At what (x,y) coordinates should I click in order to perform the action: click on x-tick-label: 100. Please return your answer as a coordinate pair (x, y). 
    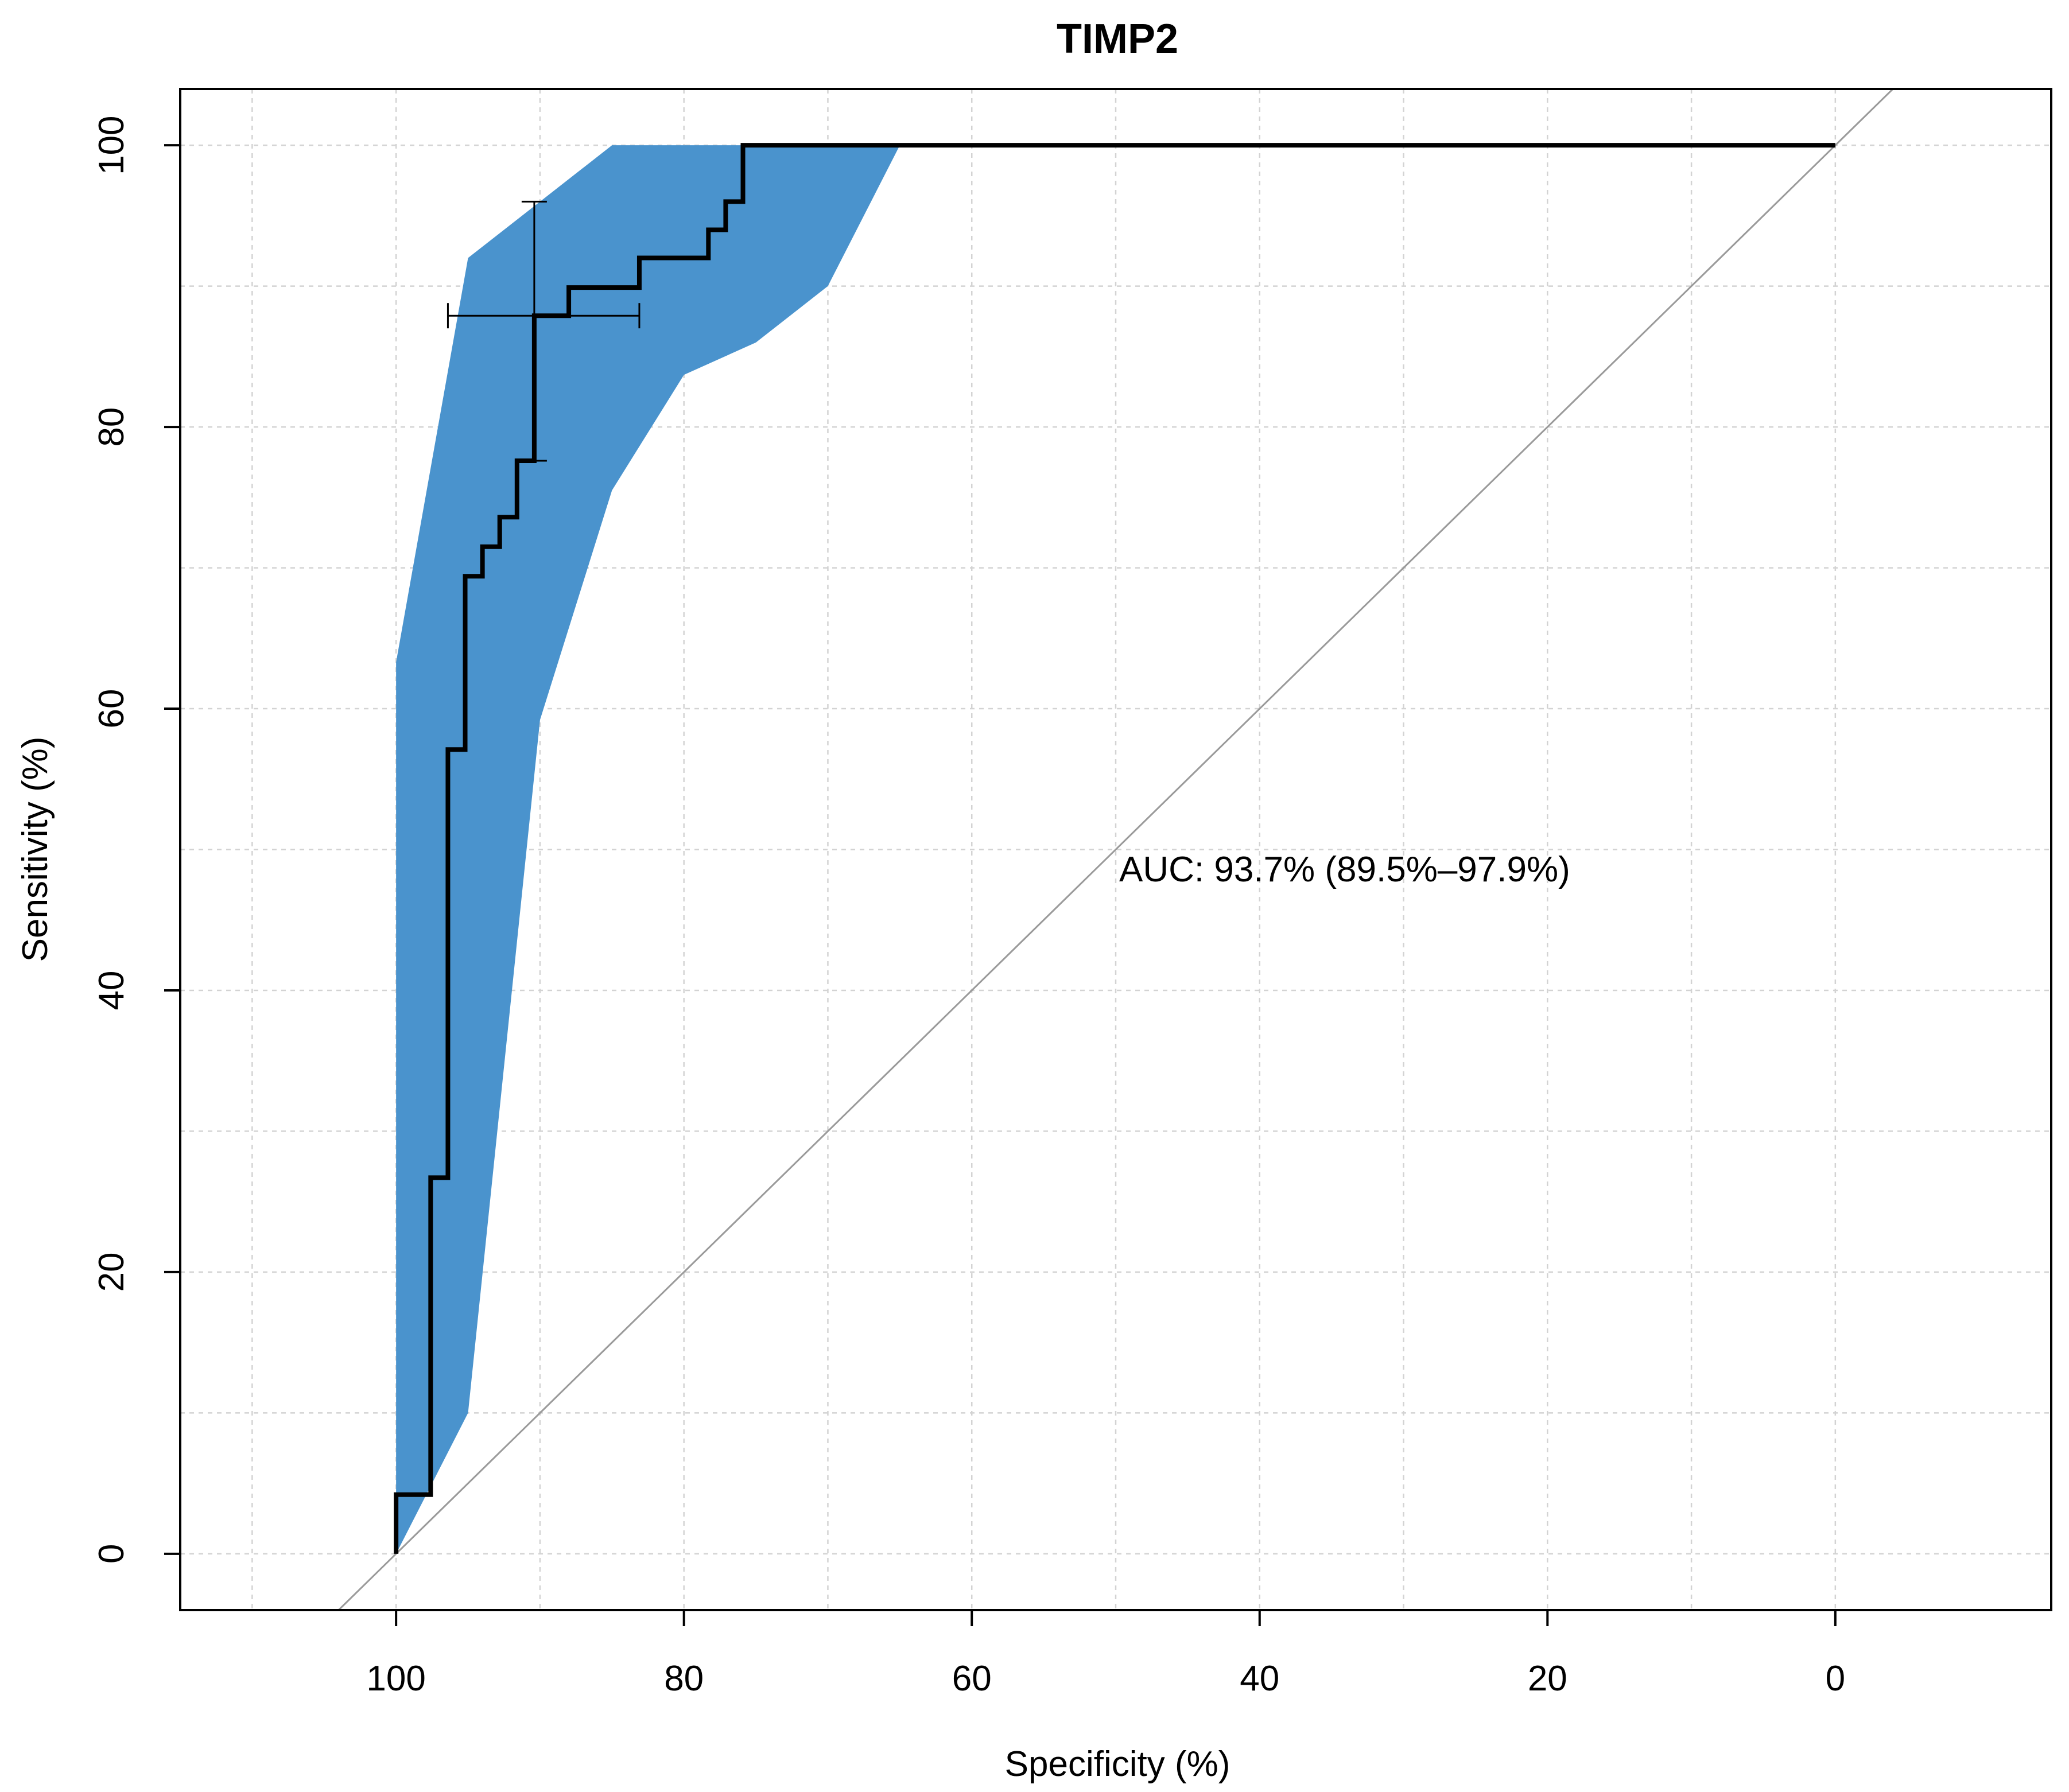
    Looking at the image, I should click on (395, 1679).